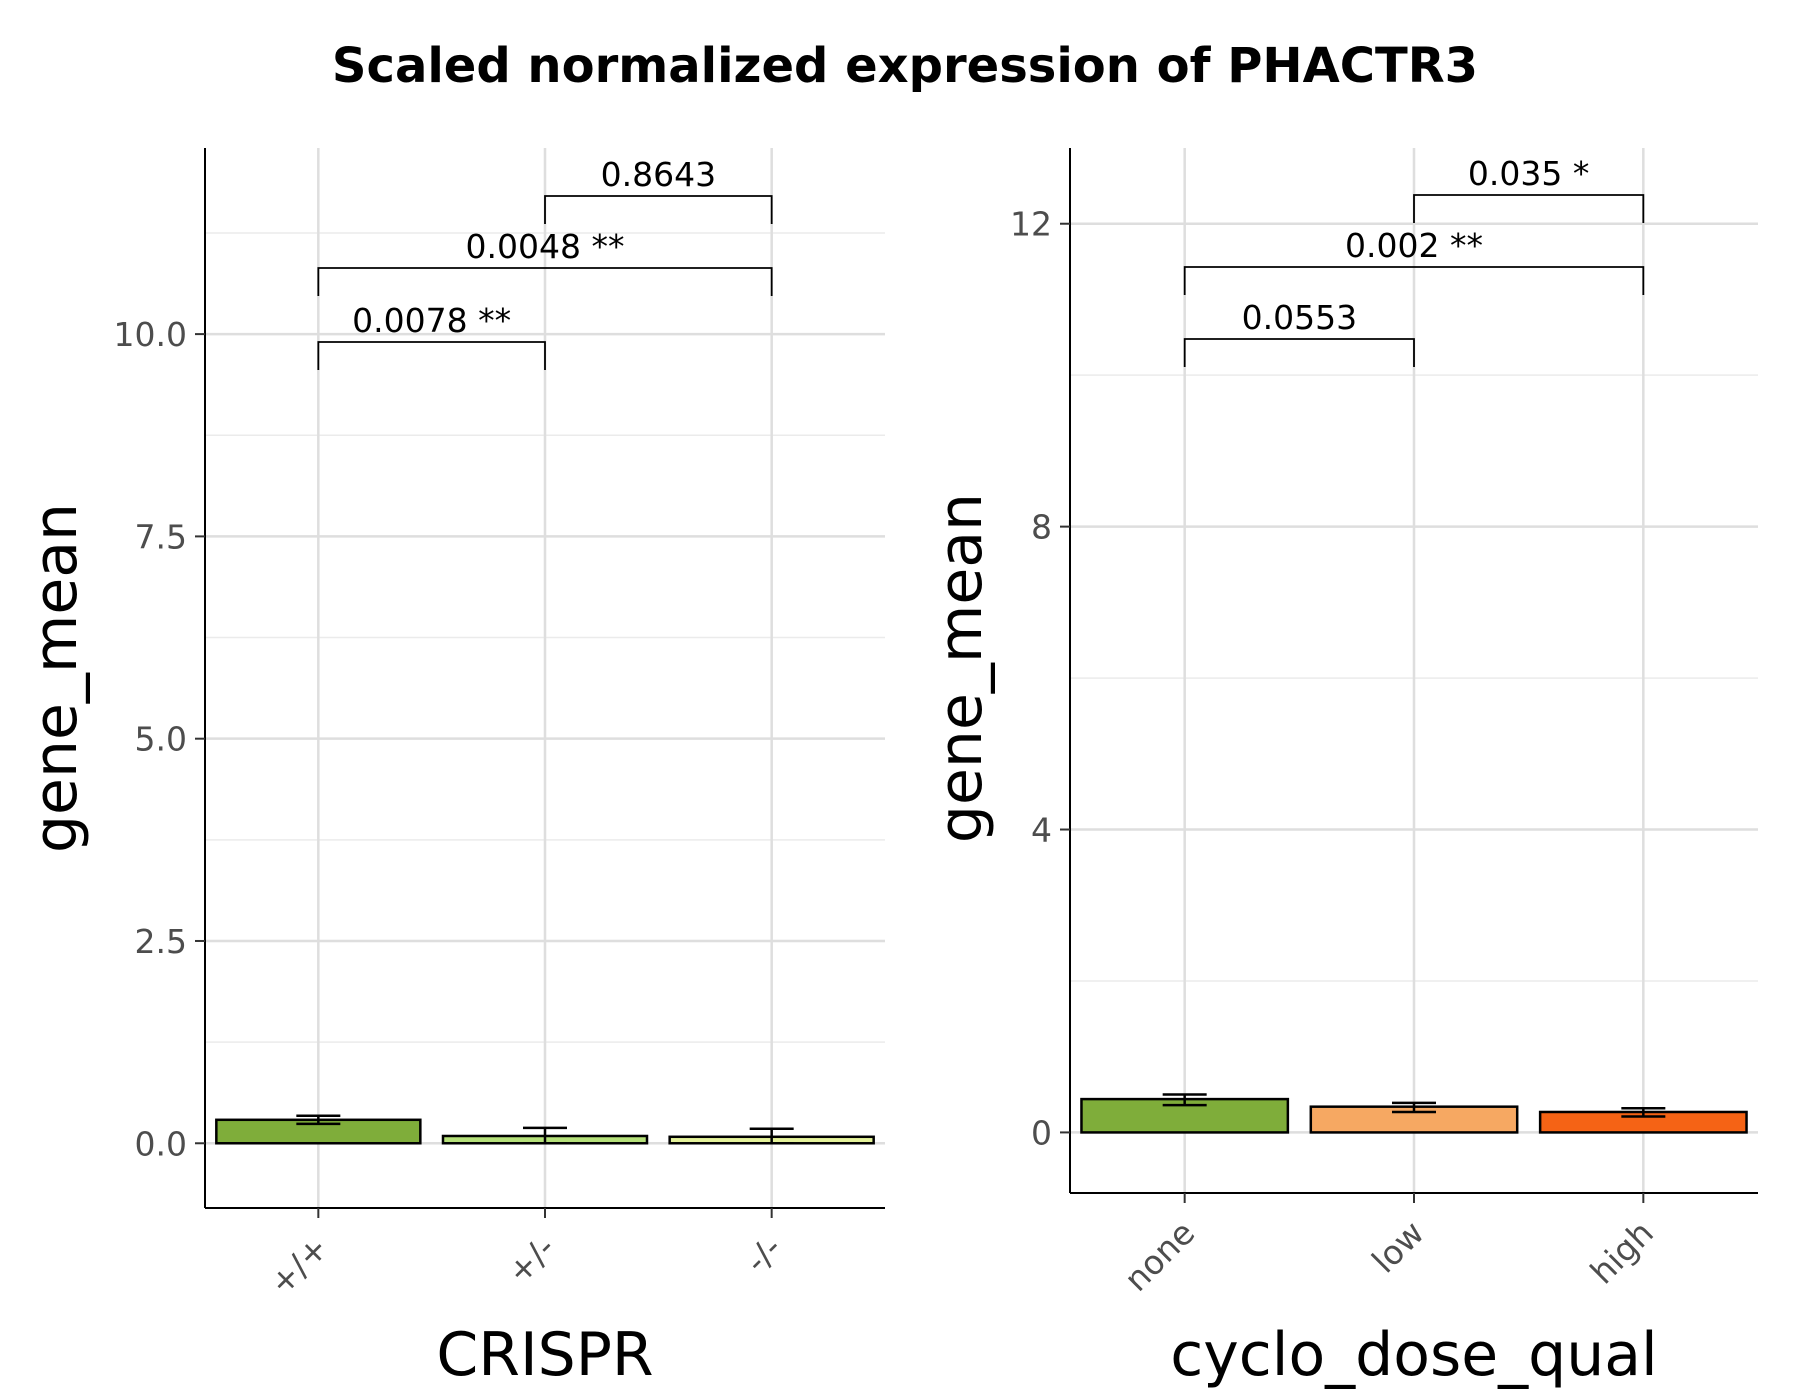  Describe the element at coordinates (1031, 224) in the screenshot. I see `y-tick-label: 12` at that location.